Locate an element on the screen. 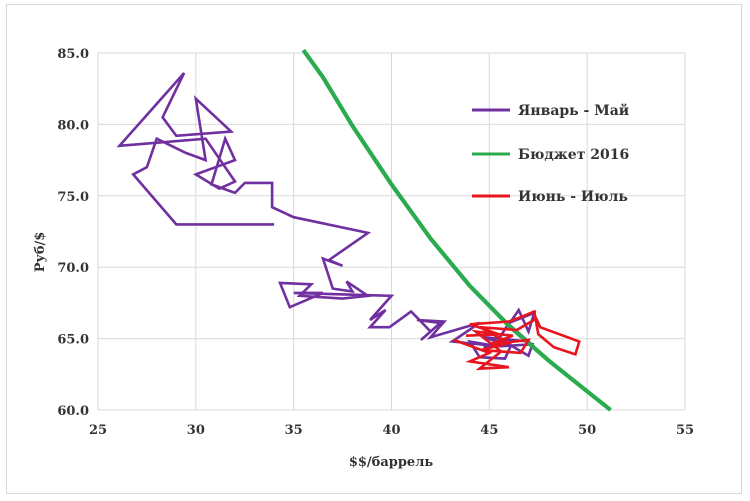 This screenshot has width=750, height=501. legend: Январь - Май Бюджет 2016 Июнь - Июль is located at coordinates (550, 153).